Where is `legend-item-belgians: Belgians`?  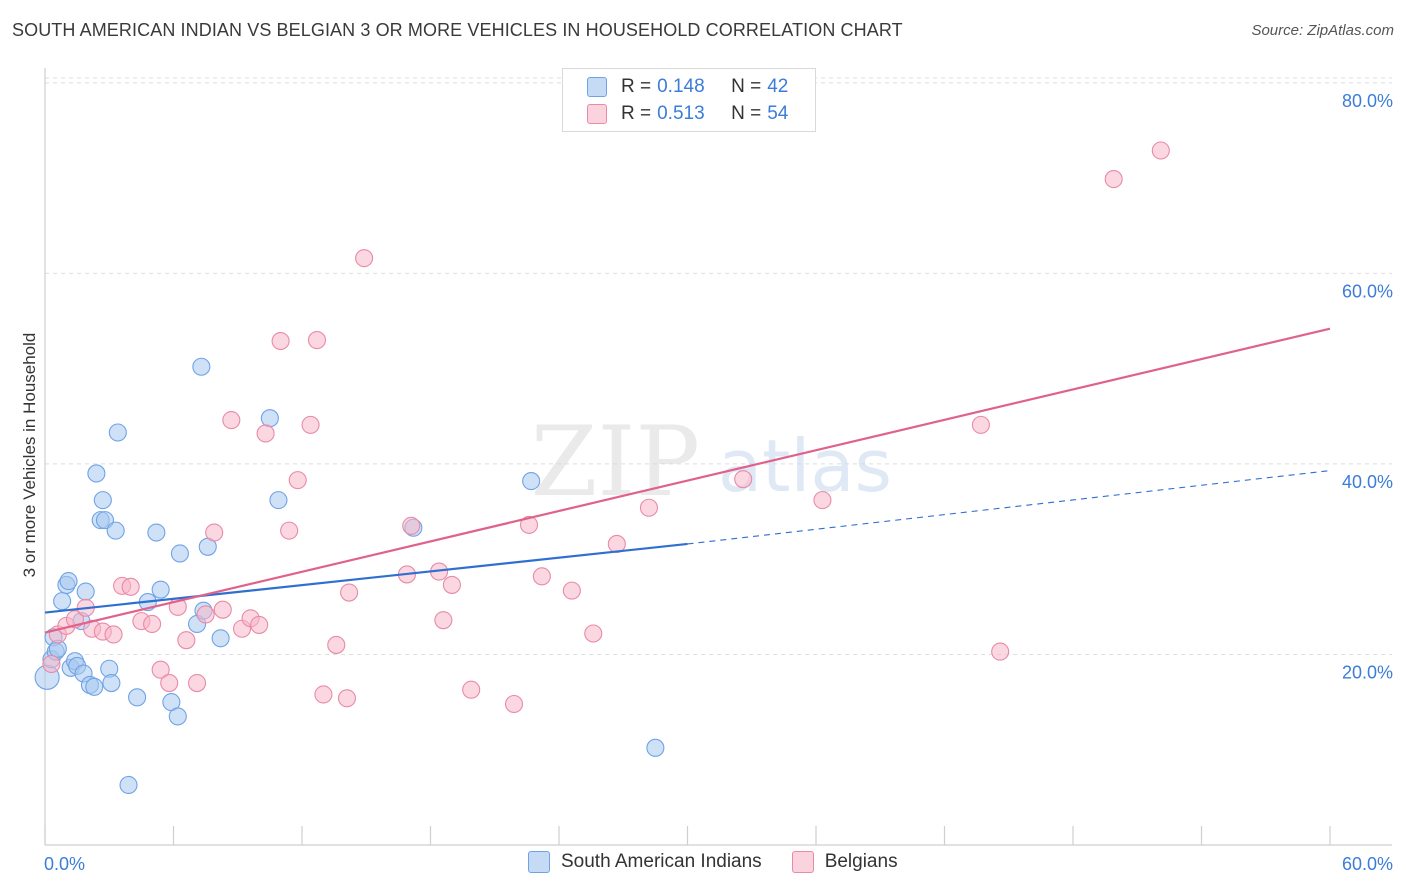 legend-item-belgians: Belgians is located at coordinates (844, 862).